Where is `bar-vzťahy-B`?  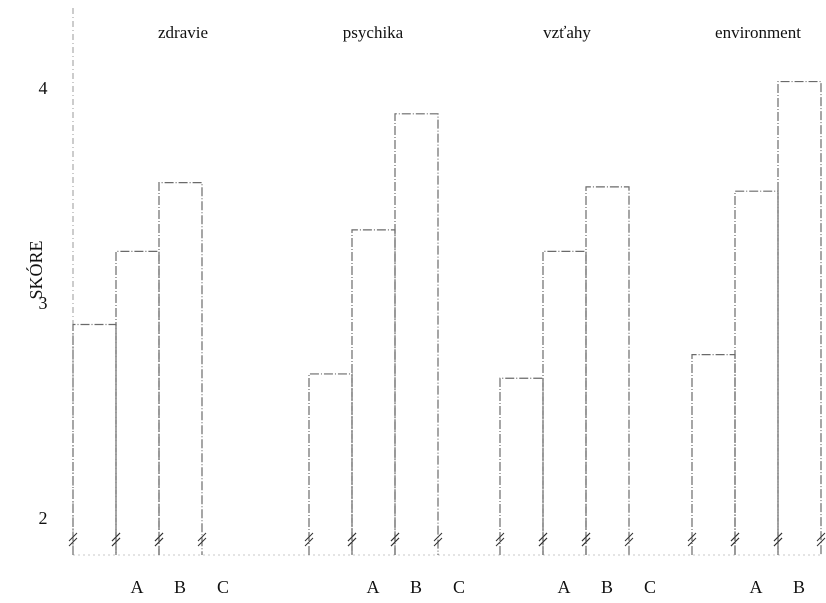
bar-vzťahy-B is located at coordinates (564, 402).